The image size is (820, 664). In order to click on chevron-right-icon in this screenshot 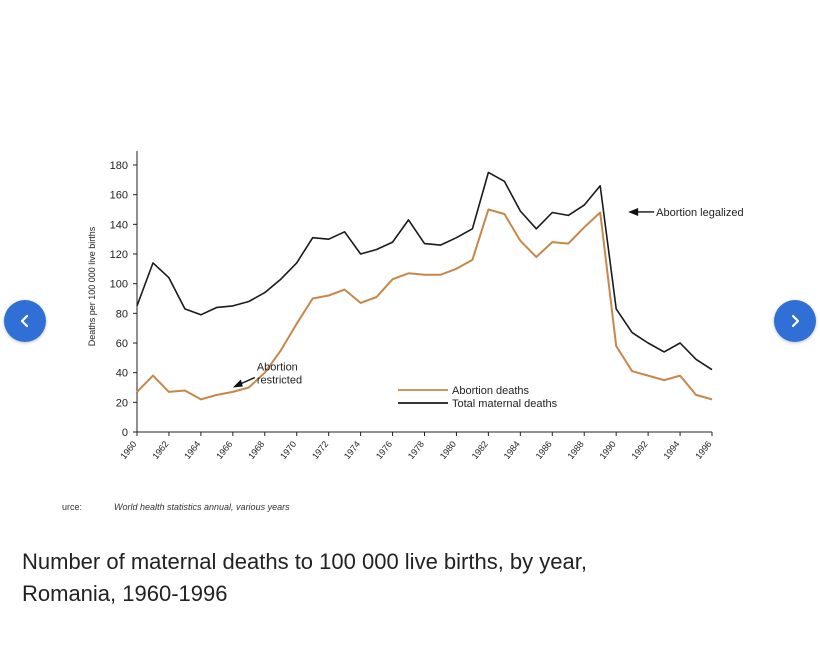, I will do `click(795, 321)`.